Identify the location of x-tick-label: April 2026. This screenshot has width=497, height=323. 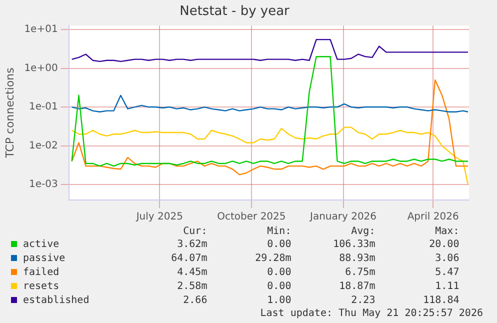
(433, 217).